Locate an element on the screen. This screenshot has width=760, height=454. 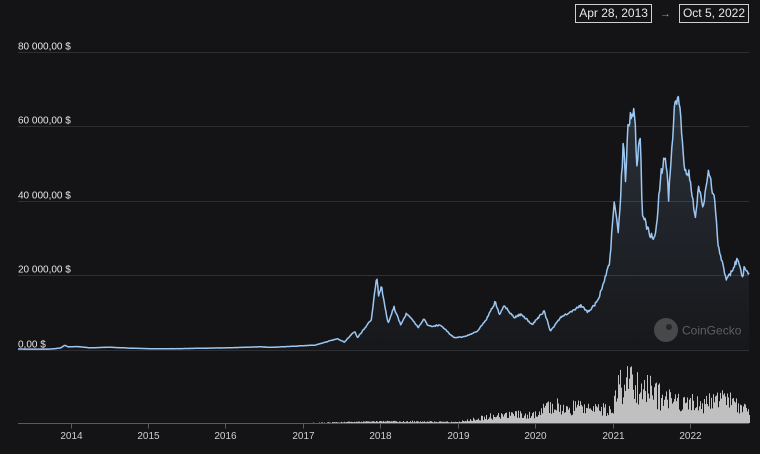
watermark-text: CoinGecko is located at coordinates (712, 331).